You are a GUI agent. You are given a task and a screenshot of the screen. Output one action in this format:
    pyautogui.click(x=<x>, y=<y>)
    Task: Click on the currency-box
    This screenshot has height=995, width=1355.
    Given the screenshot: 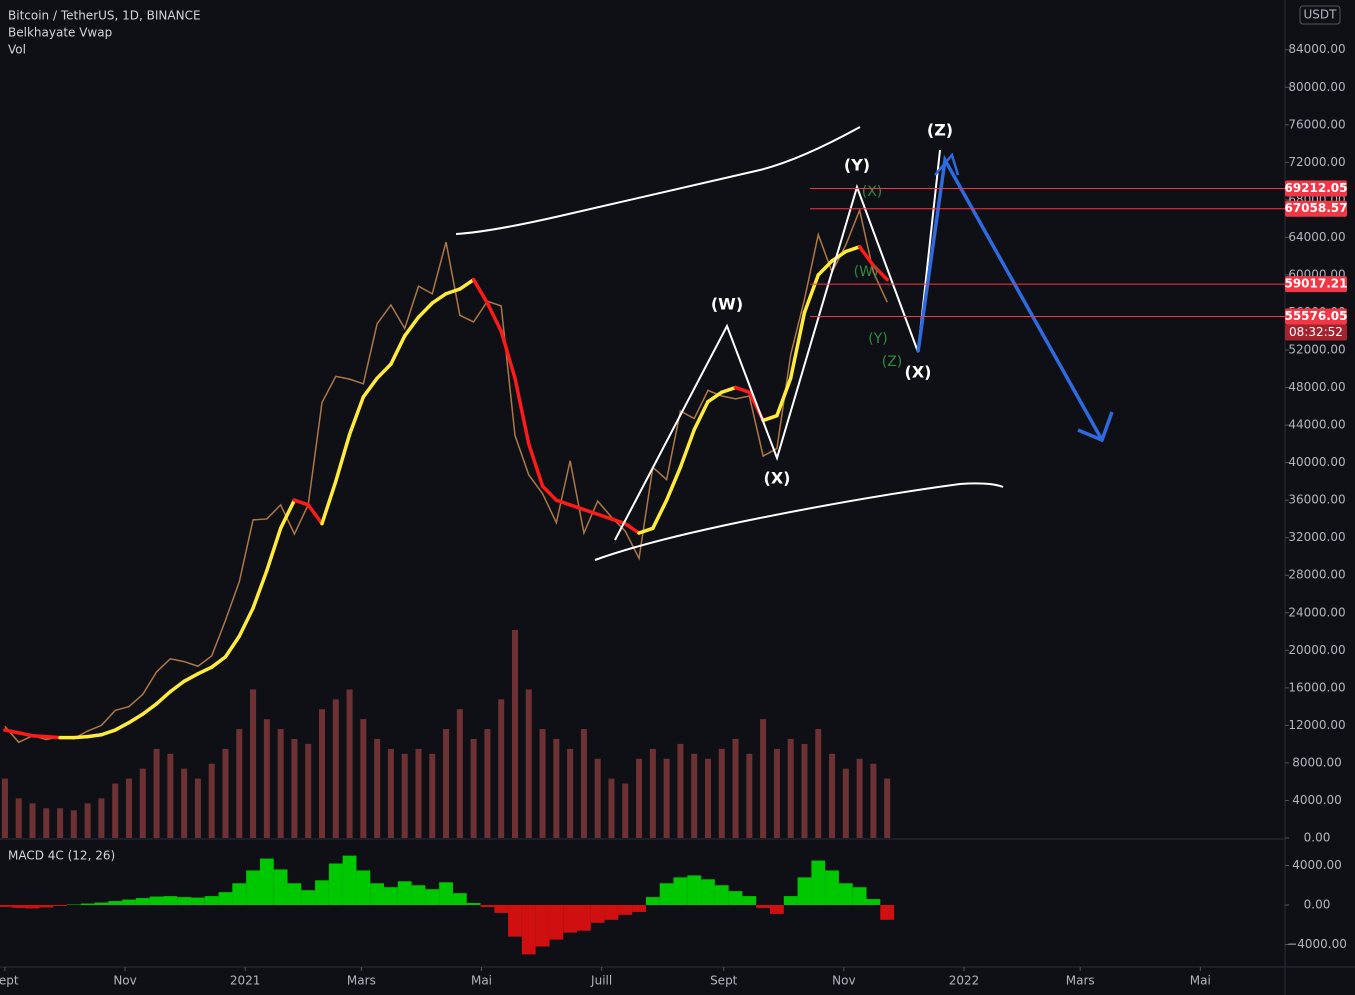 What is the action you would take?
    pyautogui.click(x=1320, y=15)
    